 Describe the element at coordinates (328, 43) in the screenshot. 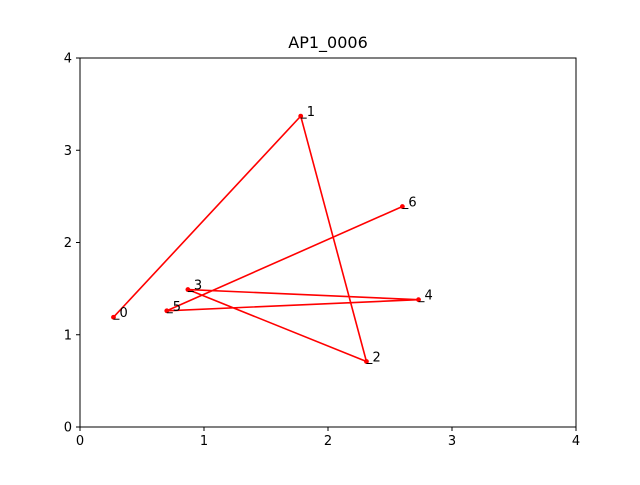

I see `chart-title: AP1_0006` at that location.